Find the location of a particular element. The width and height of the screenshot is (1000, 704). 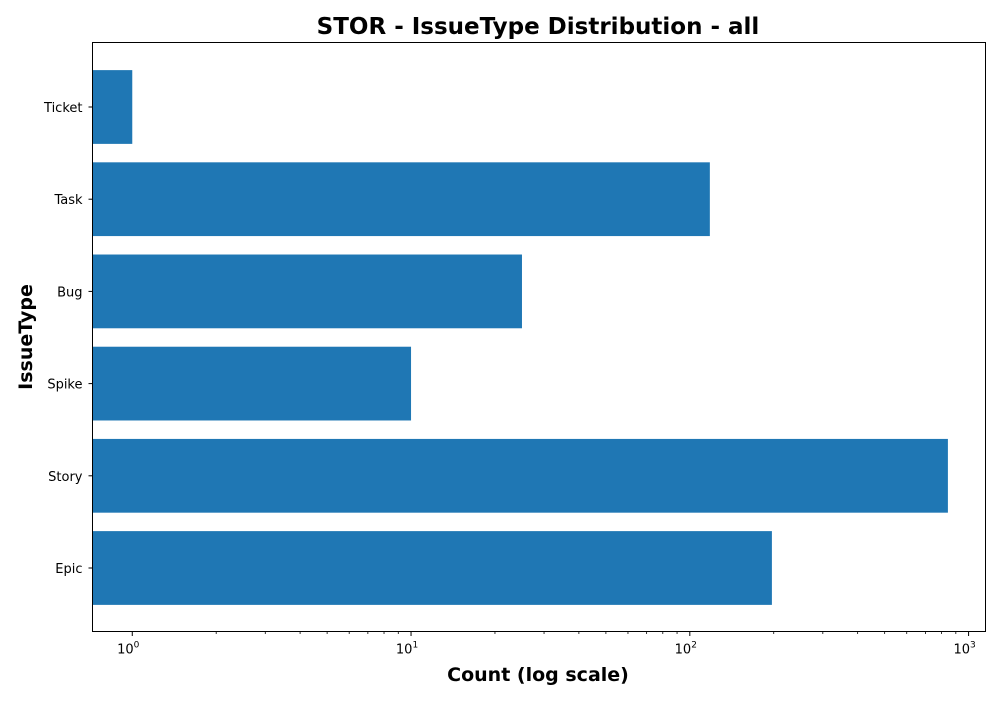

x-tick-label-1e2: 10² is located at coordinates (686, 649).